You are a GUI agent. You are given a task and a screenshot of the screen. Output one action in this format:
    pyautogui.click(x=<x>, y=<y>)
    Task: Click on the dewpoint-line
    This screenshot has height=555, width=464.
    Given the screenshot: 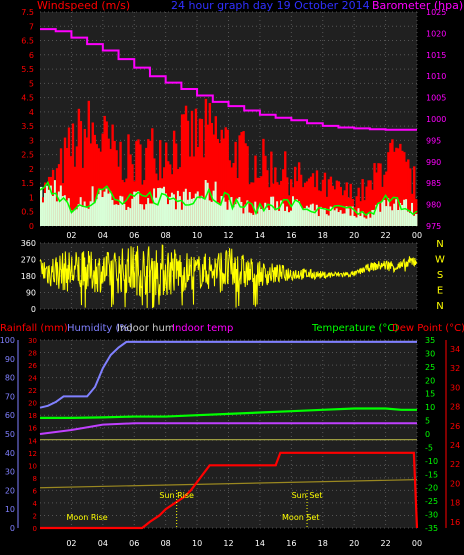 What is the action you would take?
    pyautogui.click(x=228, y=428)
    